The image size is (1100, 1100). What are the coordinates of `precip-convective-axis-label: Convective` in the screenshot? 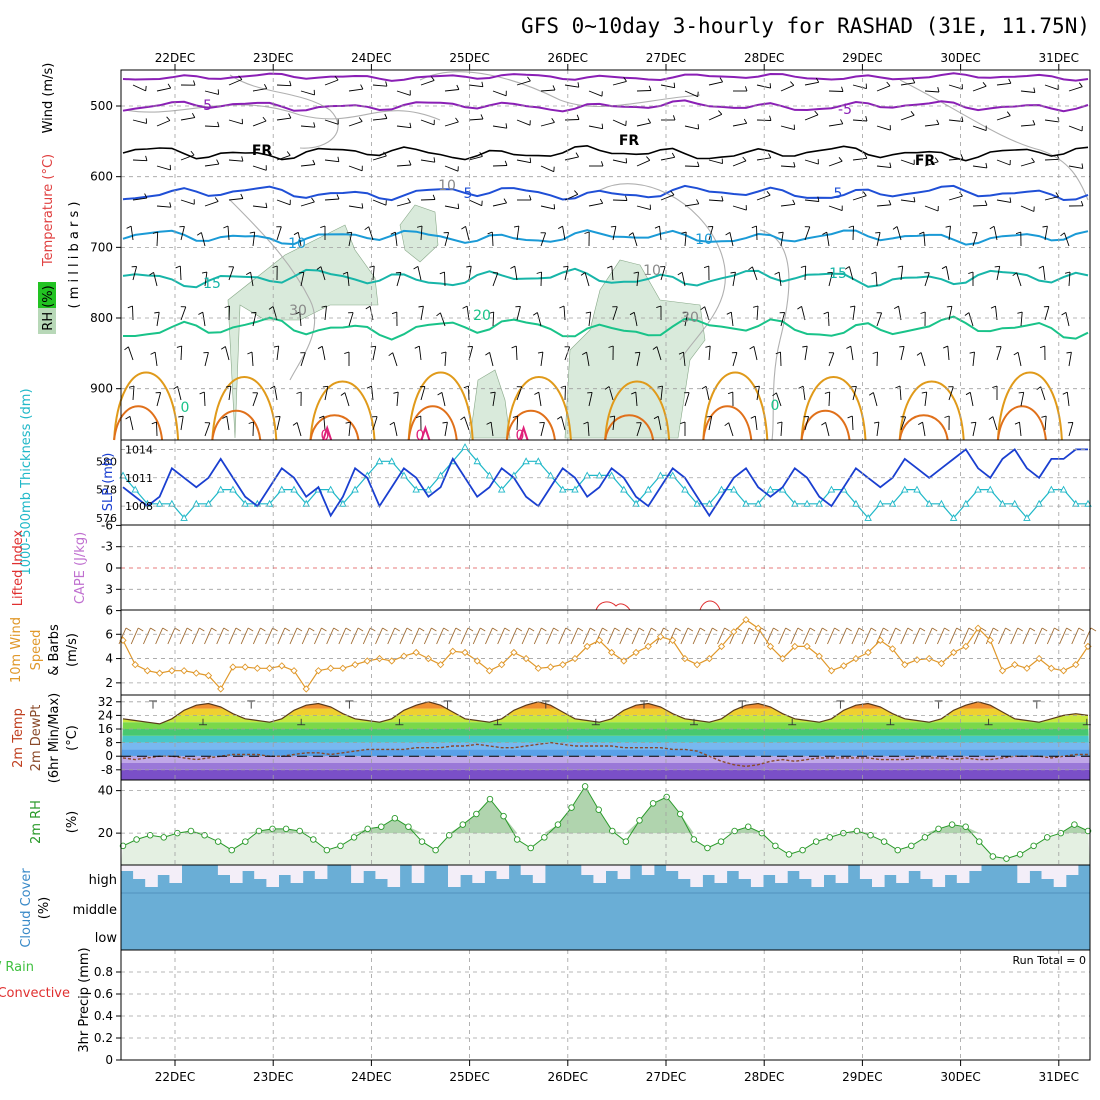 It's located at (35, 993).